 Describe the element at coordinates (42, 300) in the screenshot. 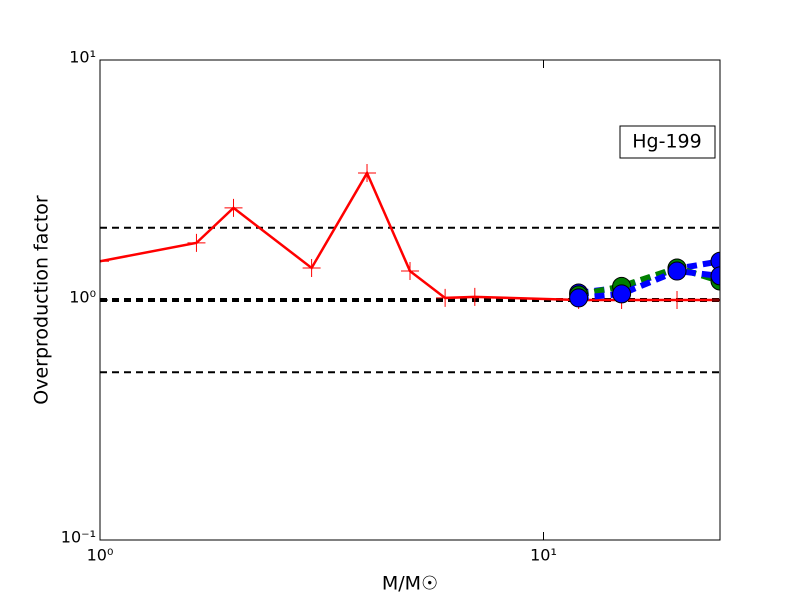

I see `y-axis-label: Overproduction factor` at that location.